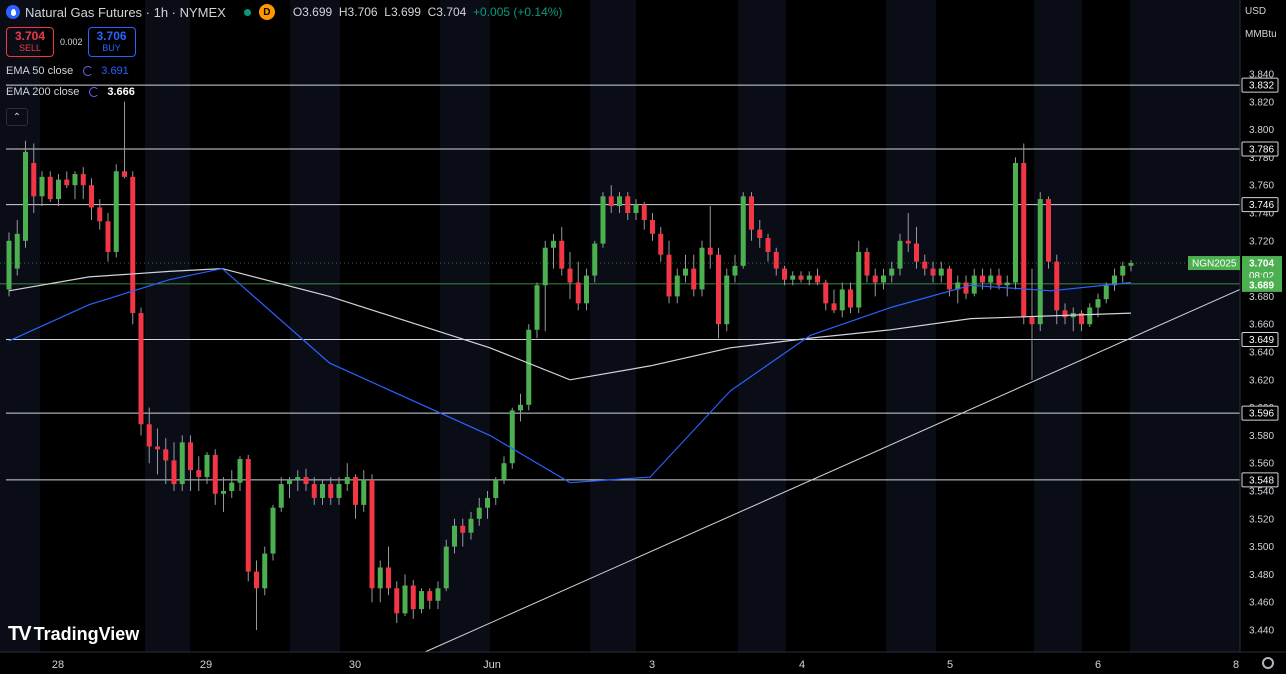 The width and height of the screenshot is (1286, 674). I want to click on gear-icon, so click(1268, 663).